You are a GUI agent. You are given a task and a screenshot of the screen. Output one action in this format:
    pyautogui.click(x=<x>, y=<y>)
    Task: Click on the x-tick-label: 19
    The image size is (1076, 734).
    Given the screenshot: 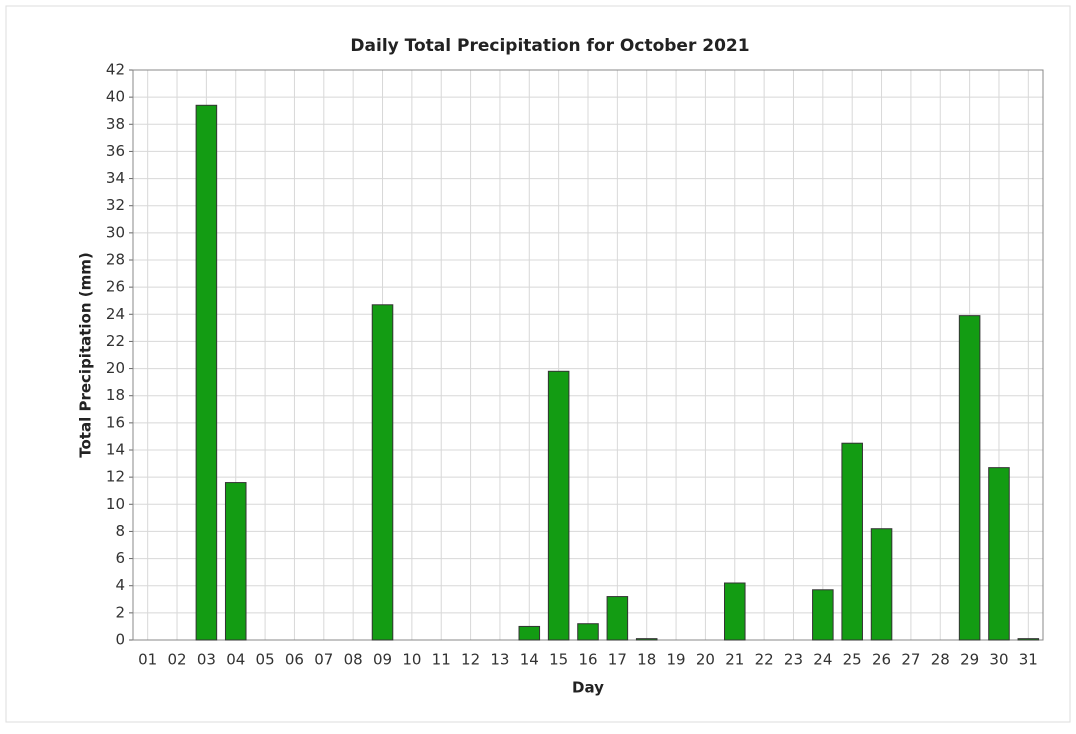 What is the action you would take?
    pyautogui.click(x=676, y=660)
    